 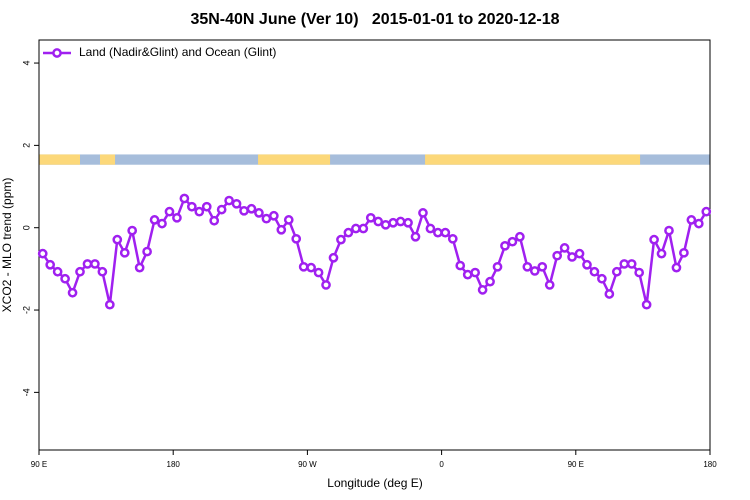 I want to click on y-tick-label: -4, so click(x=26, y=392).